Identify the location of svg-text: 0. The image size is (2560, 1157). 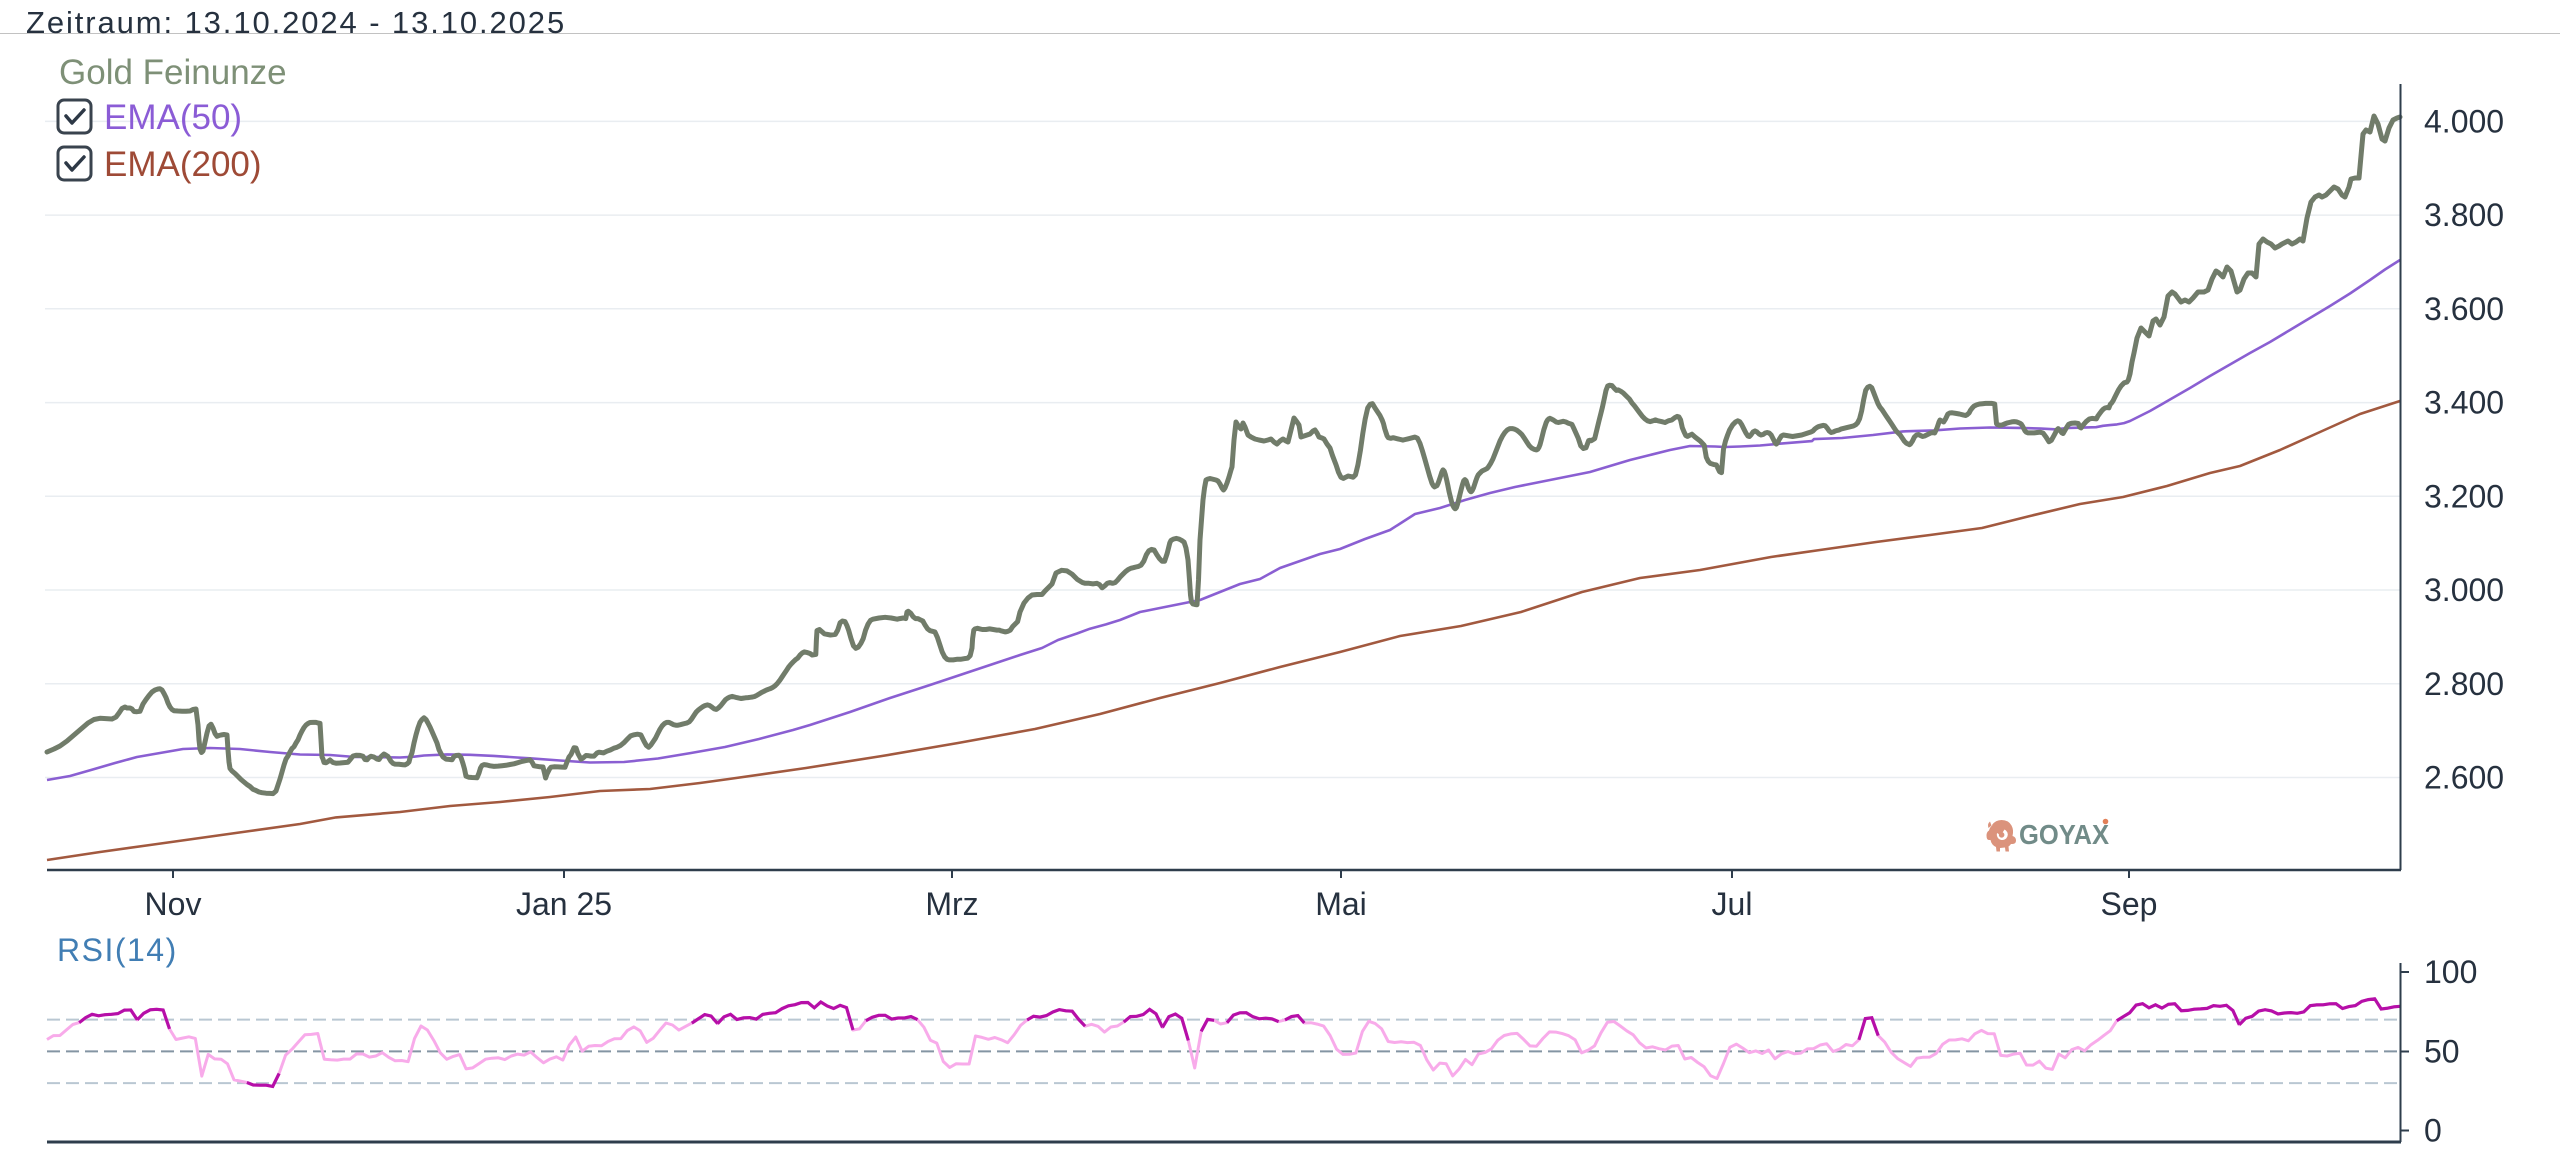
(2433, 1131).